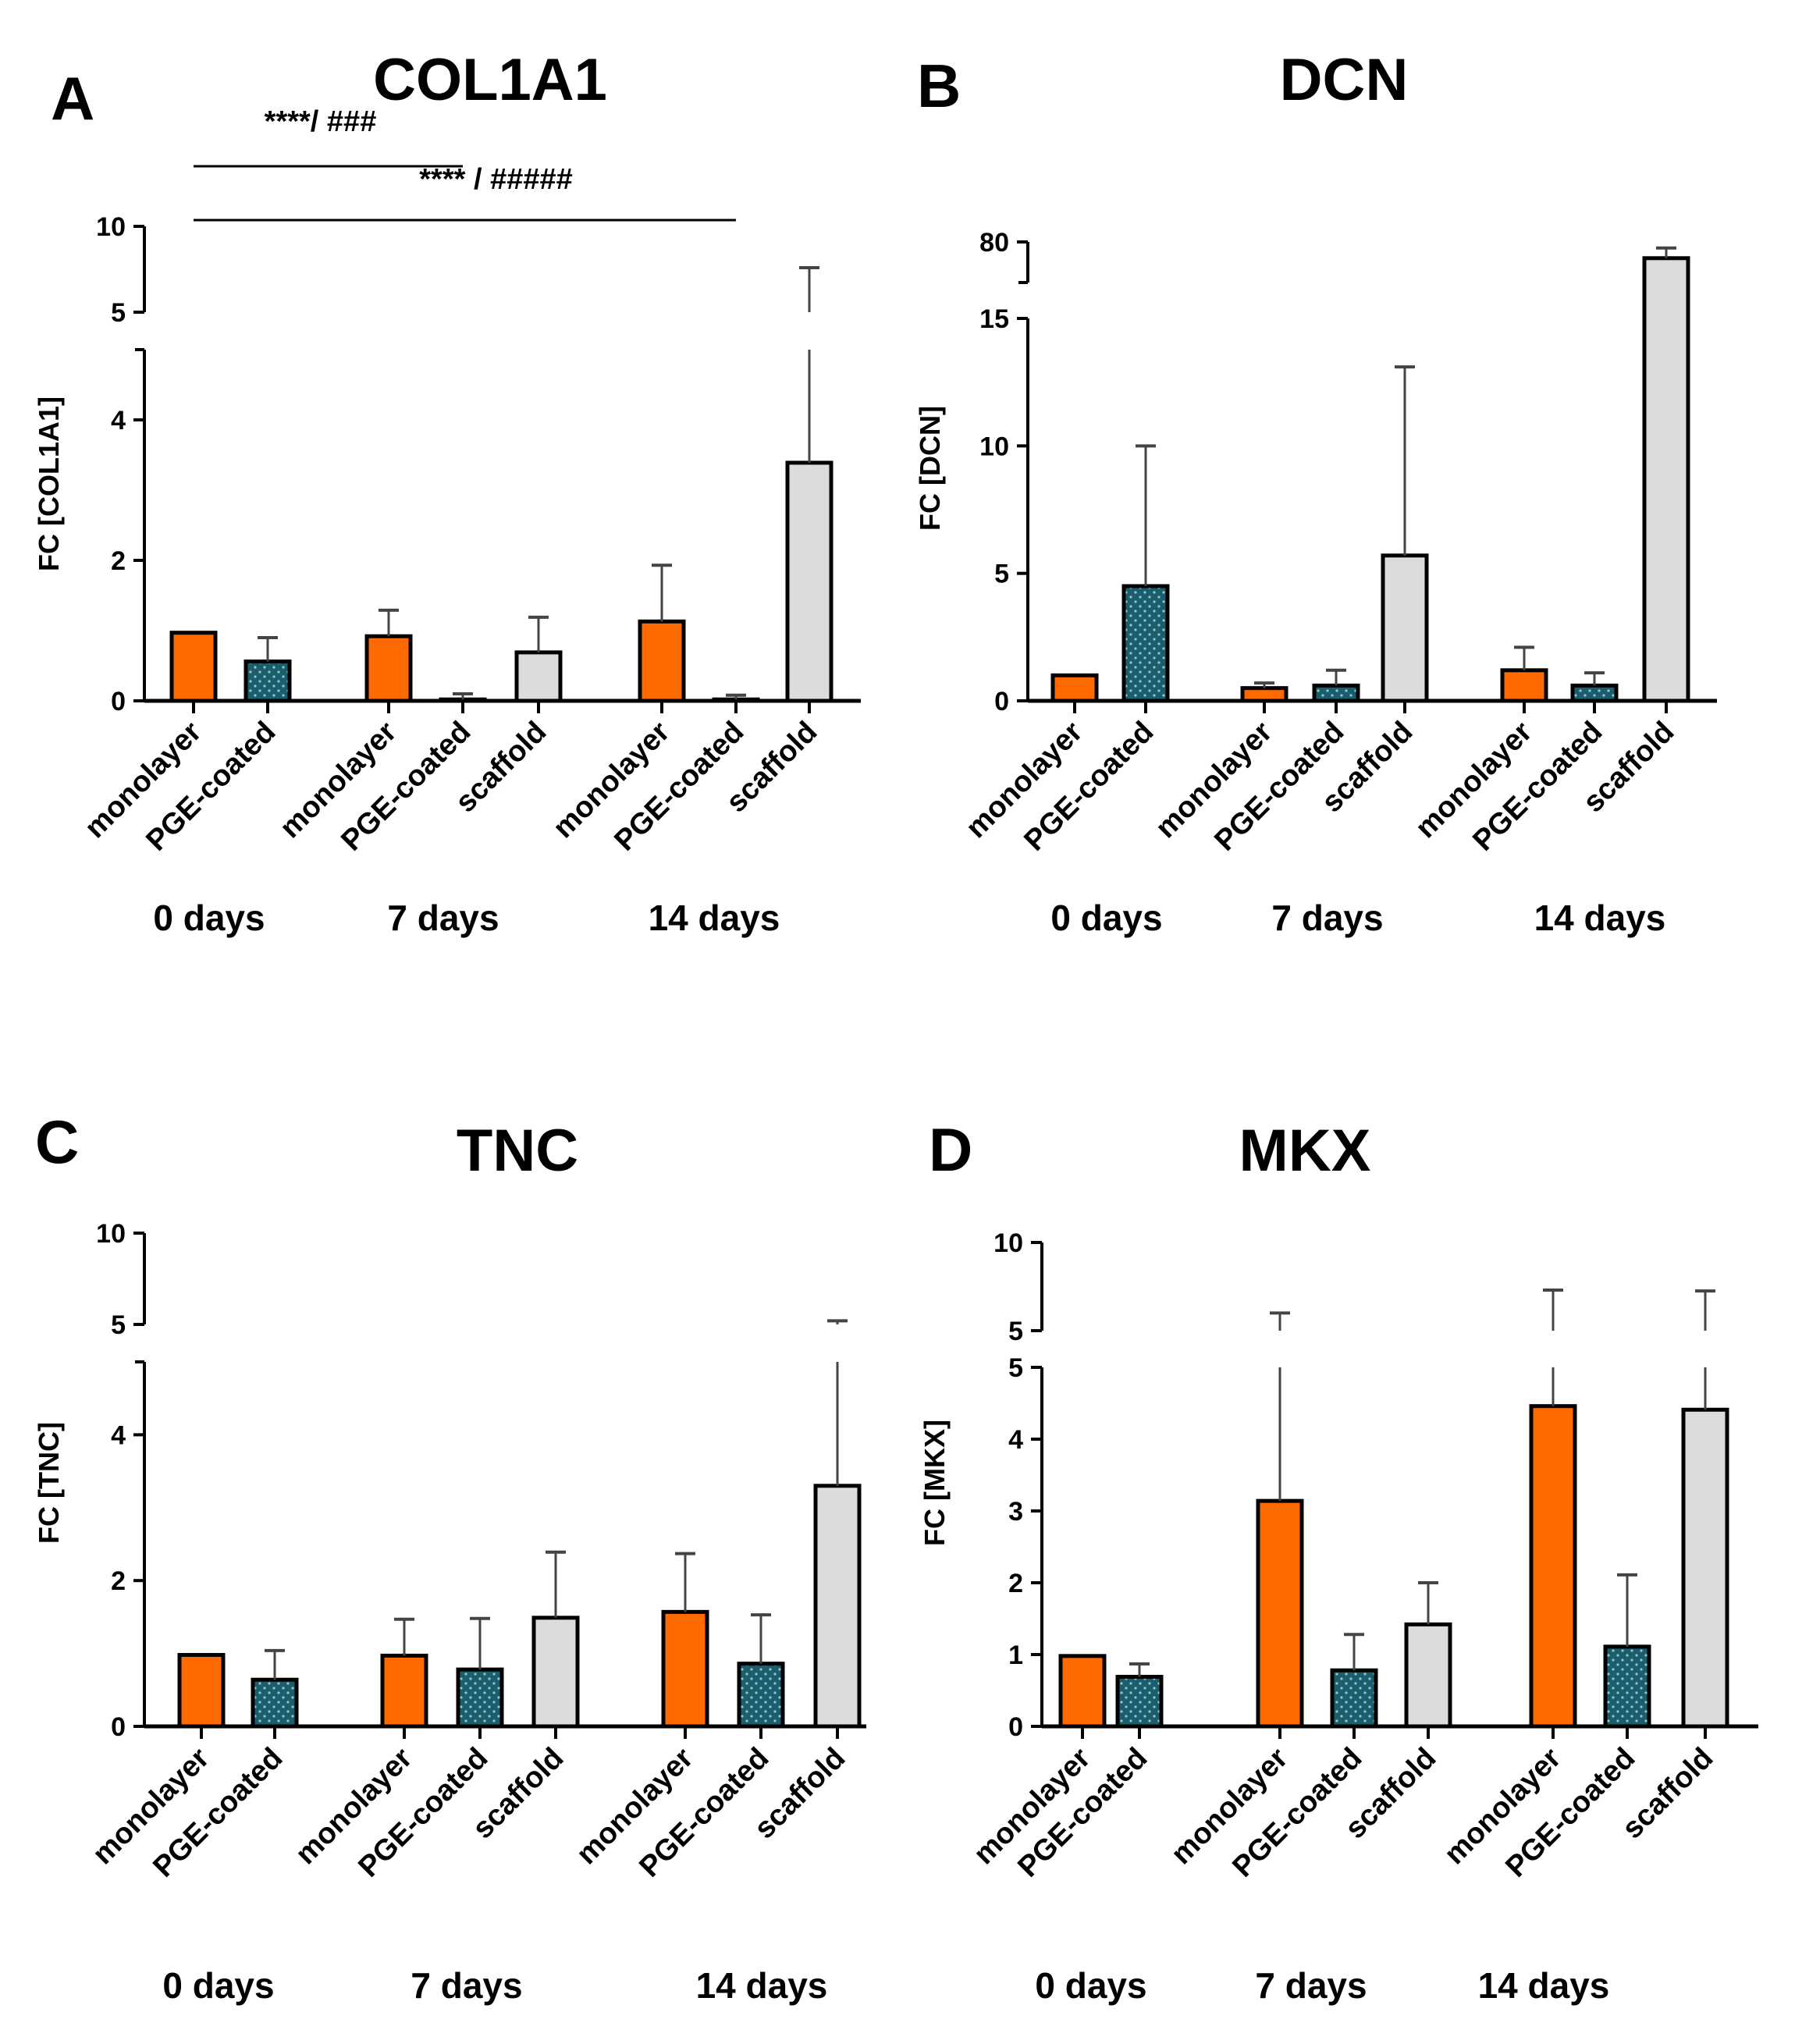 The width and height of the screenshot is (1795, 2044). Describe the element at coordinates (994, 243) in the screenshot. I see `y-tick-label: 80` at that location.